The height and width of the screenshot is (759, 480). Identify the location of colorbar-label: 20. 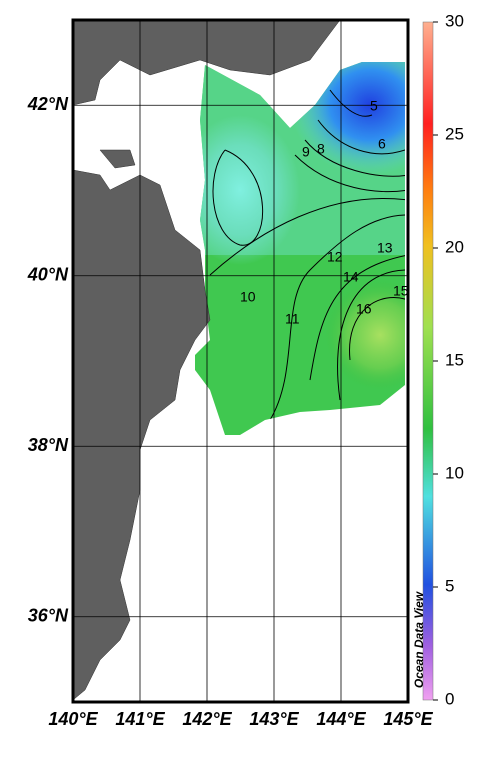
(454, 246).